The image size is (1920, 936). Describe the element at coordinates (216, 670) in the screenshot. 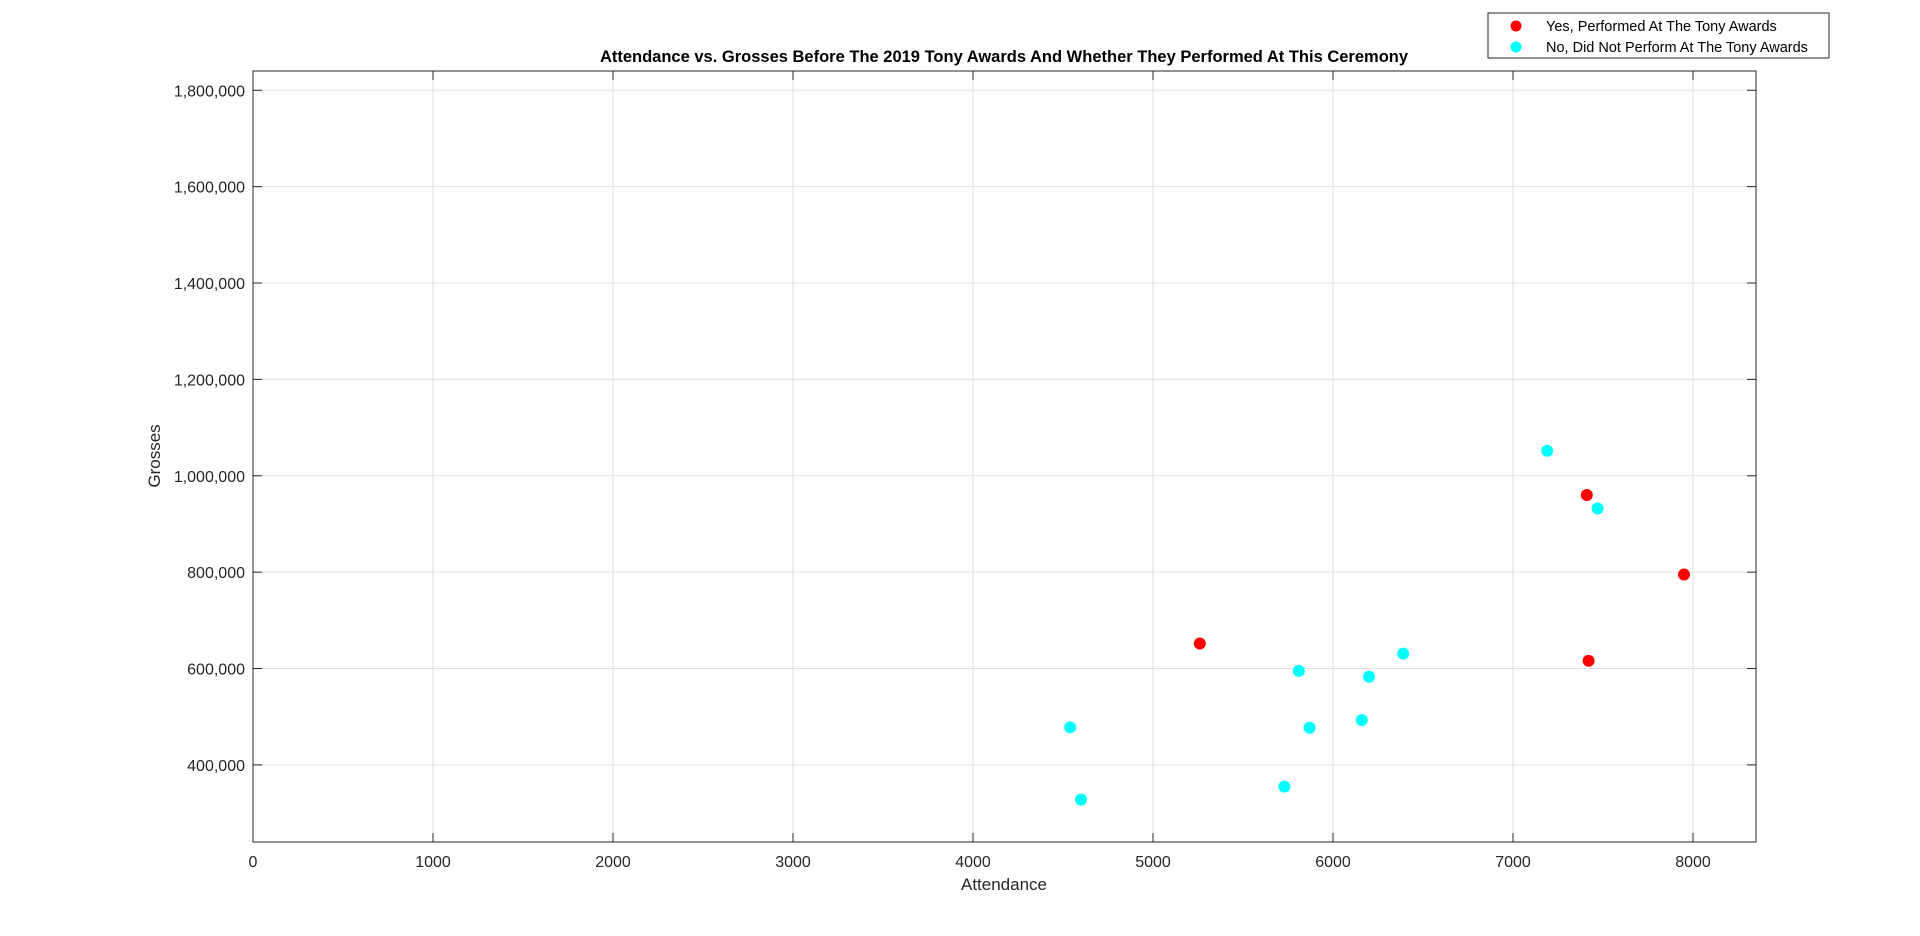

I see `y-tick-label: 600,000` at that location.